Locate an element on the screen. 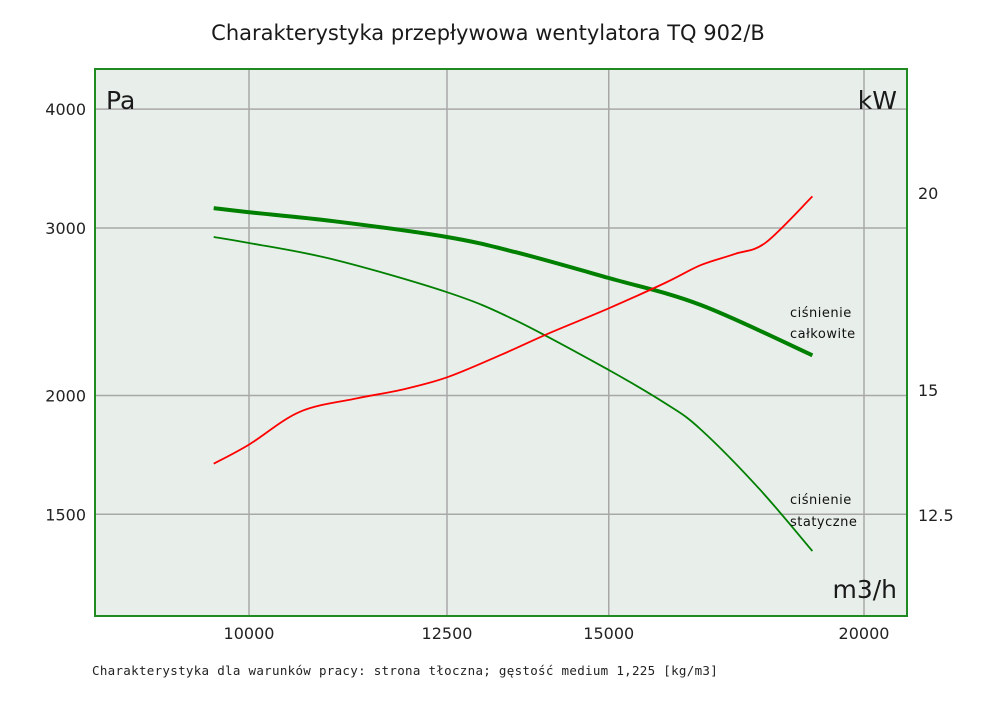 This screenshot has width=1000, height=706. series-label-static: ciśnienie statyczne is located at coordinates (823, 511).